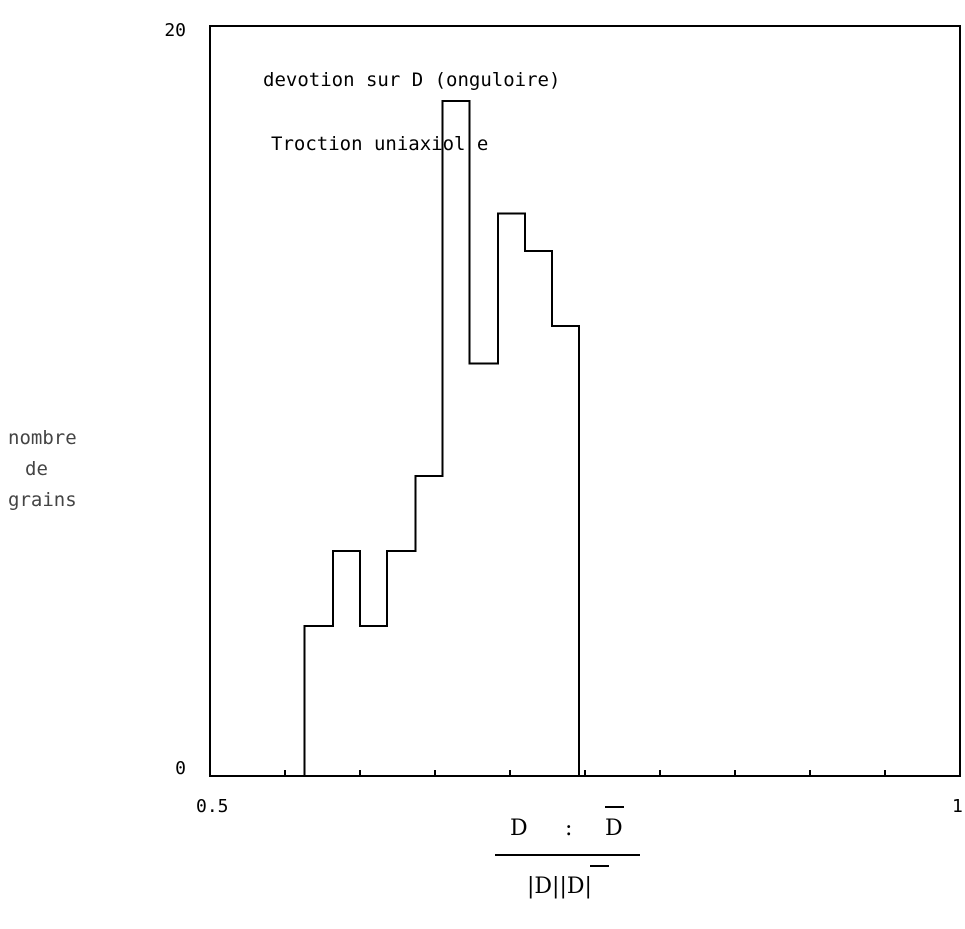 This screenshot has width=965, height=929. What do you see at coordinates (175, 30) in the screenshot?
I see `y-tick-label: 20` at bounding box center [175, 30].